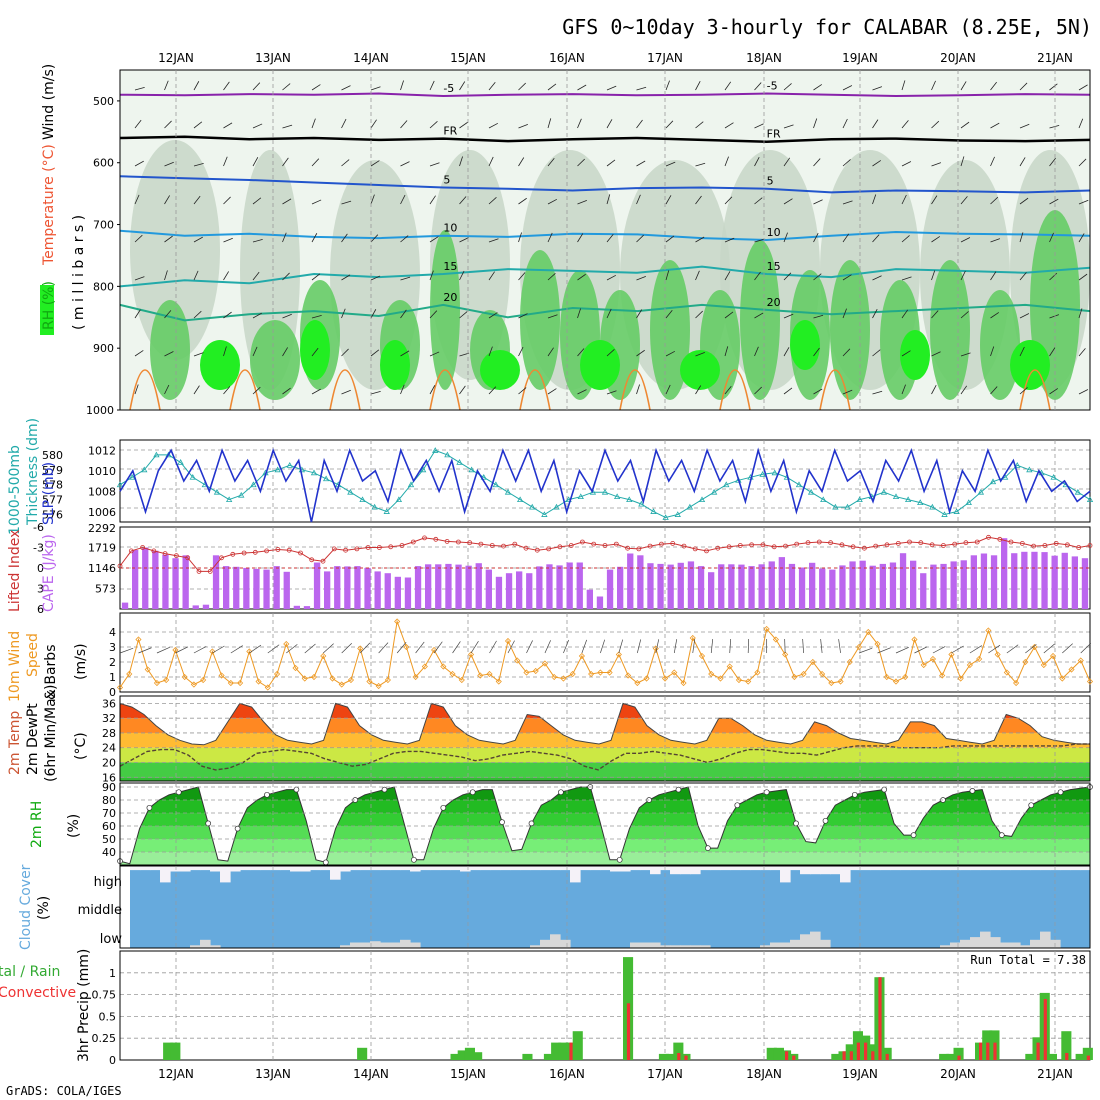  What do you see at coordinates (605, 1005) in the screenshot?
I see `panel-bg` at bounding box center [605, 1005].